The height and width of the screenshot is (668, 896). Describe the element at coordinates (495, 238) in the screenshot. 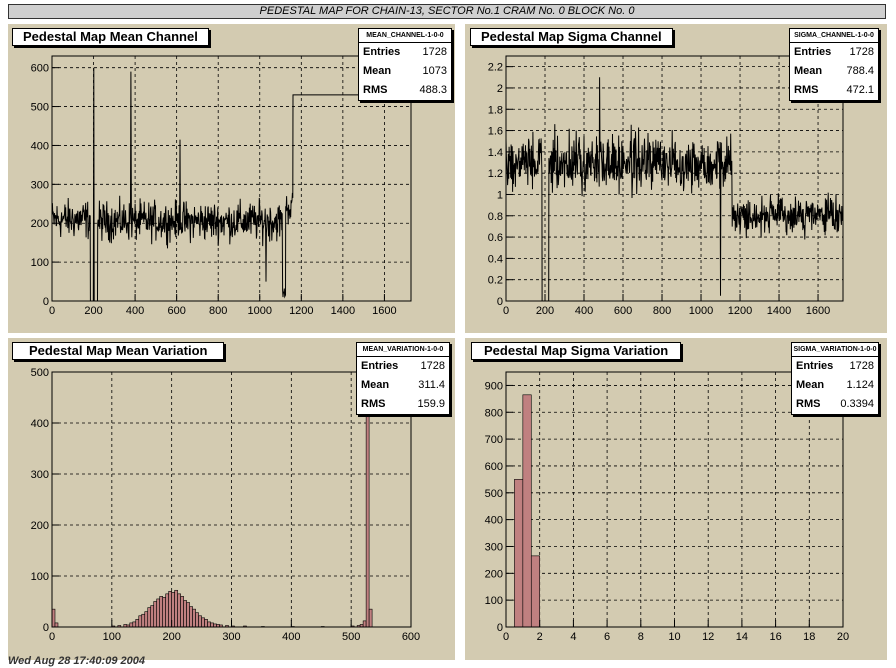

I see `y-tick-label: 0.6` at that location.